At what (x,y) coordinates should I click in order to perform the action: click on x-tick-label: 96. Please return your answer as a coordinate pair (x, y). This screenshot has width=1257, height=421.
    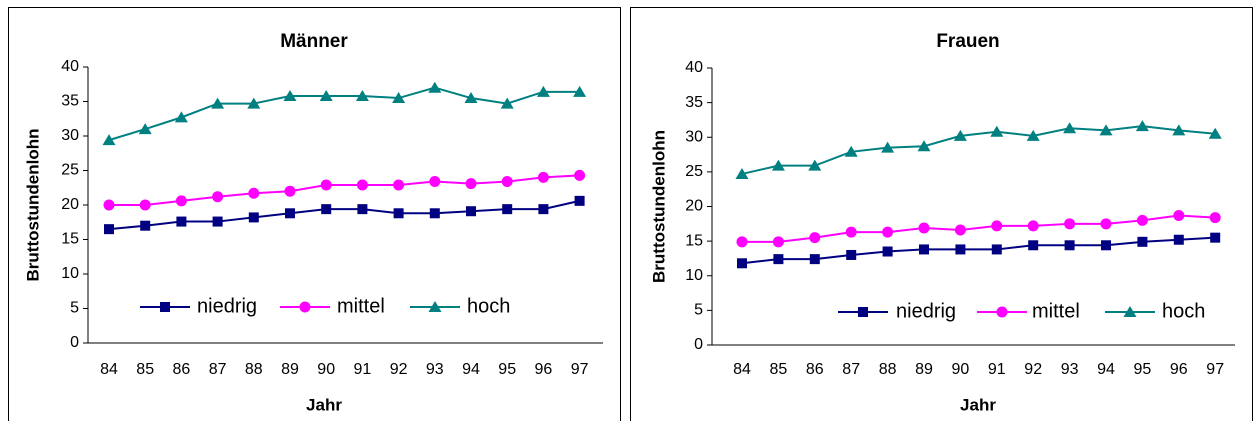
    Looking at the image, I should click on (1179, 369).